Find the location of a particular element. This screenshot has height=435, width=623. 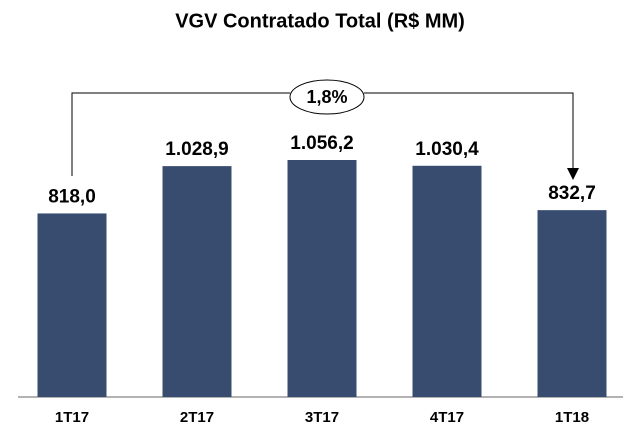

chart-title: VGV Contratado Total (R$ MM) is located at coordinates (320, 21).